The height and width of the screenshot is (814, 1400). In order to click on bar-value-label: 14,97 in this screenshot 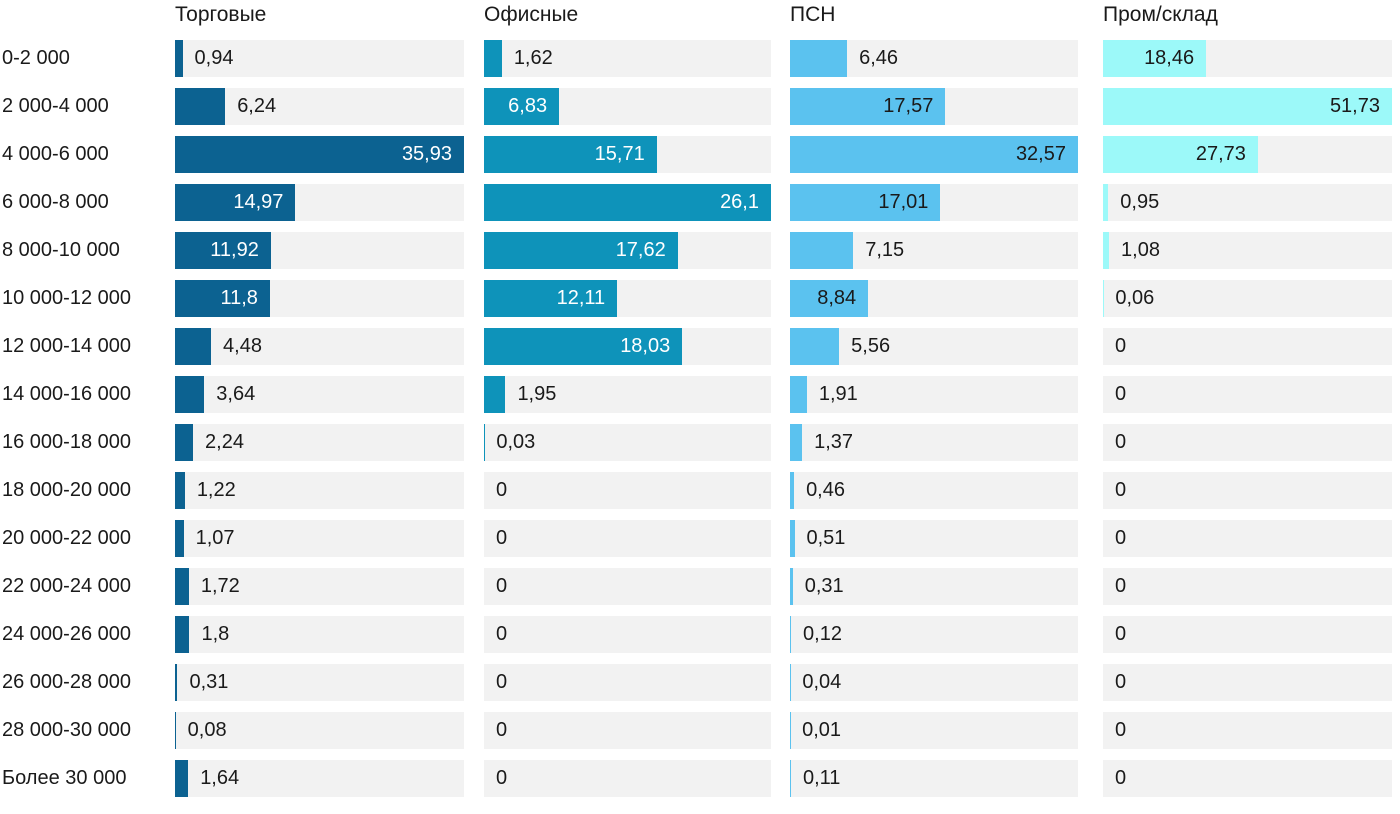, I will do `click(258, 202)`.